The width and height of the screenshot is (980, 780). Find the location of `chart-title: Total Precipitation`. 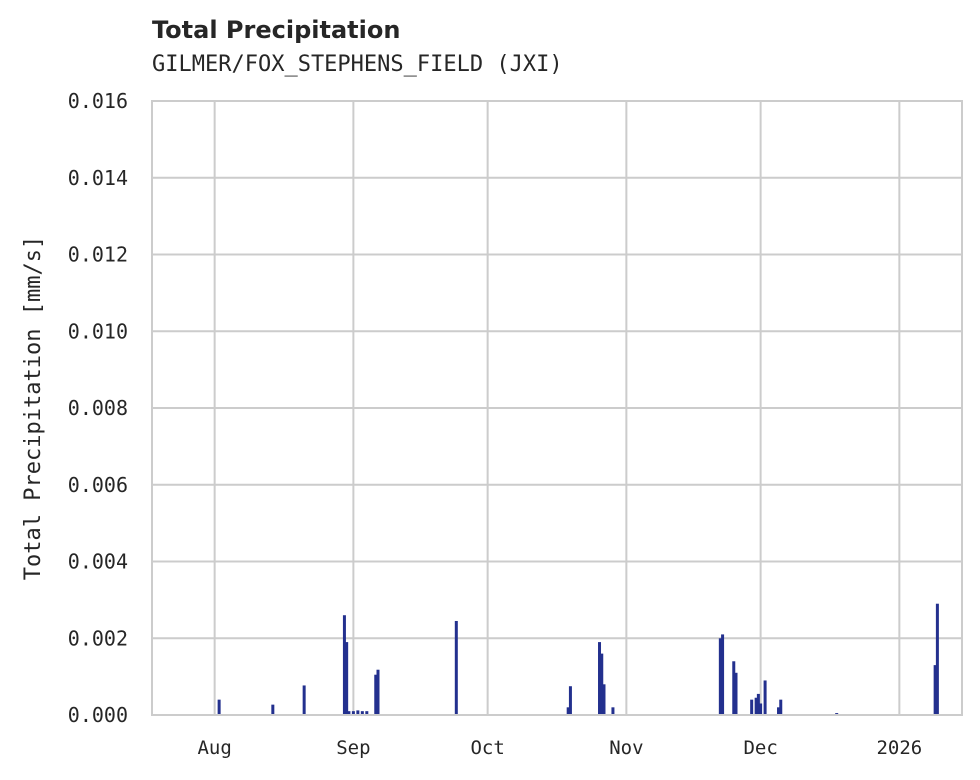

chart-title: Total Precipitation is located at coordinates (276, 30).